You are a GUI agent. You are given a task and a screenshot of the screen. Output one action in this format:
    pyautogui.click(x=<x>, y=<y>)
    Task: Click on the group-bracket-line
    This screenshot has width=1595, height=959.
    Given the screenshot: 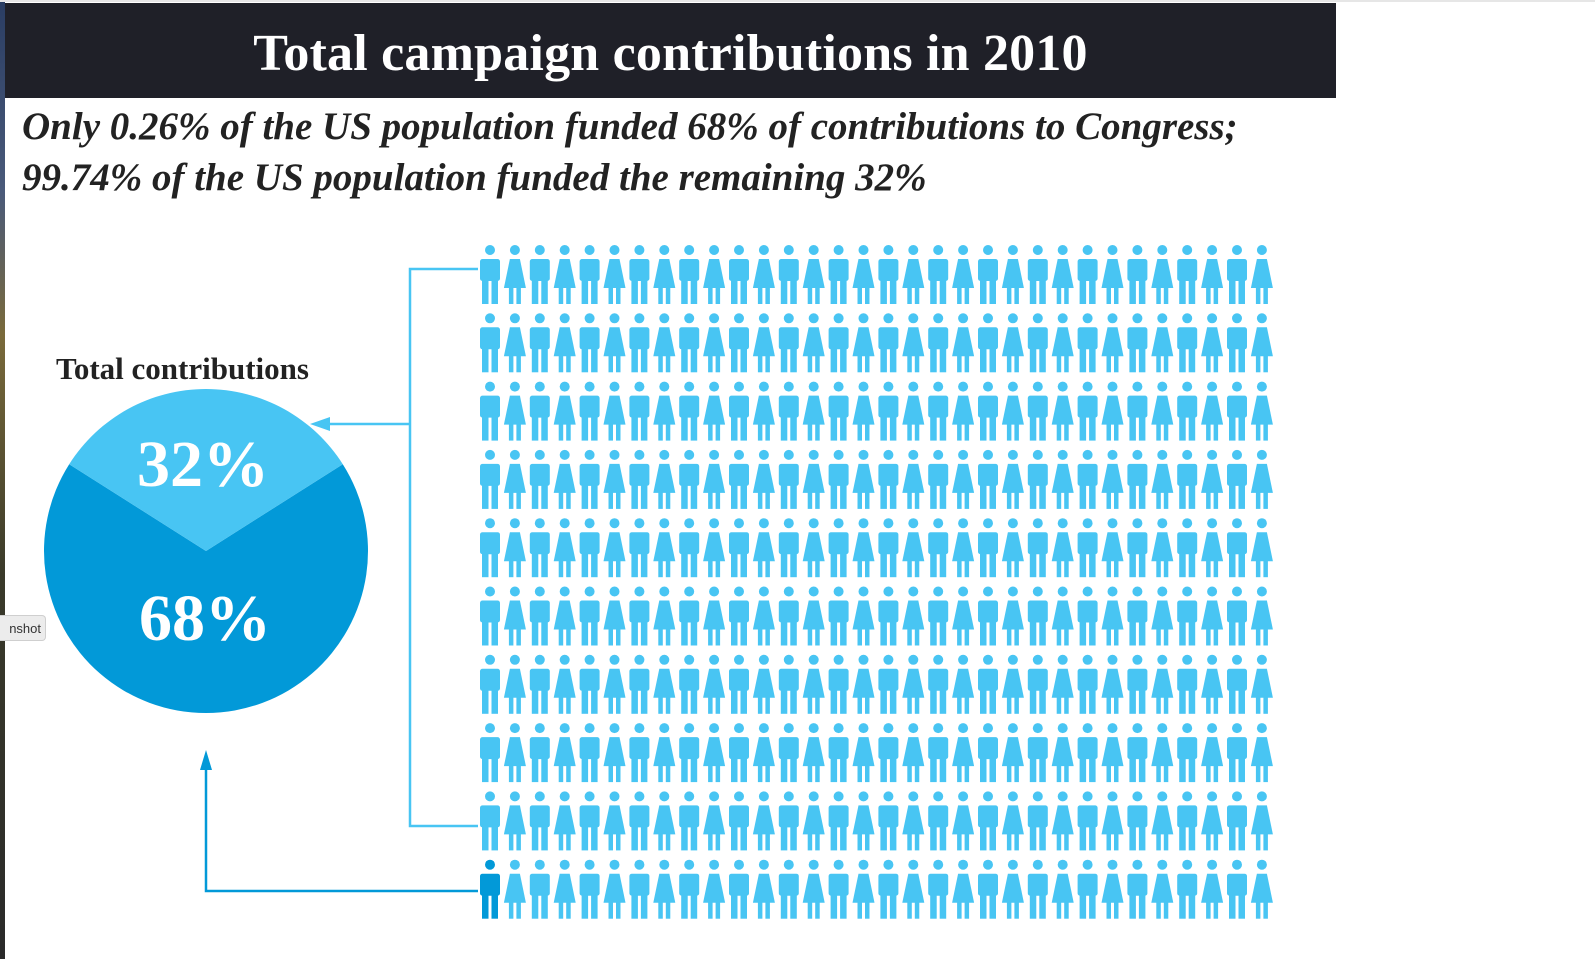 What is the action you would take?
    pyautogui.click(x=443, y=547)
    